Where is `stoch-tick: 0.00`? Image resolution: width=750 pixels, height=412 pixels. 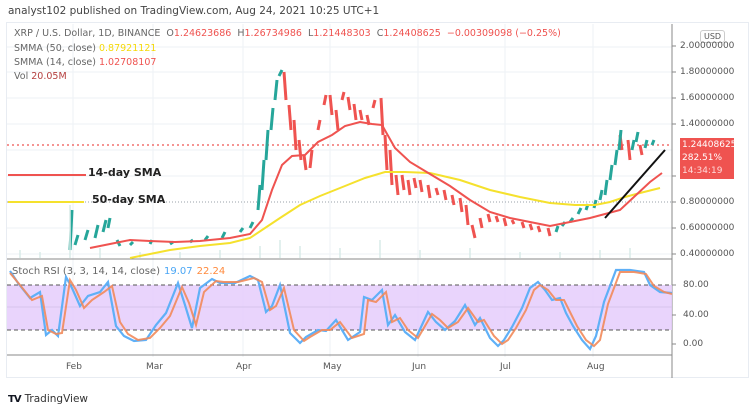 stoch-tick: 0.00 is located at coordinates (693, 344).